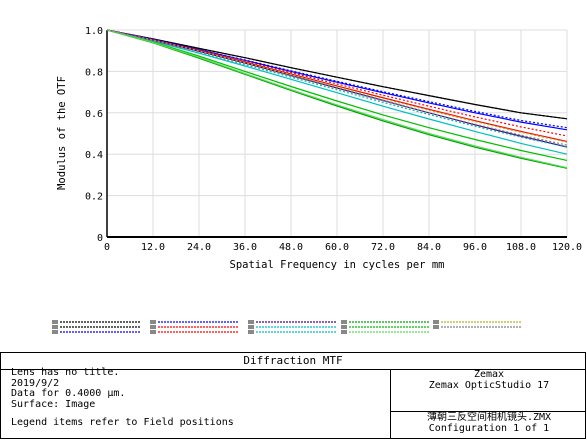 Image resolution: width=587 pixels, height=440 pixels. Describe the element at coordinates (489, 428) in the screenshot. I see `configuration: Configuration 1 of 1` at that location.